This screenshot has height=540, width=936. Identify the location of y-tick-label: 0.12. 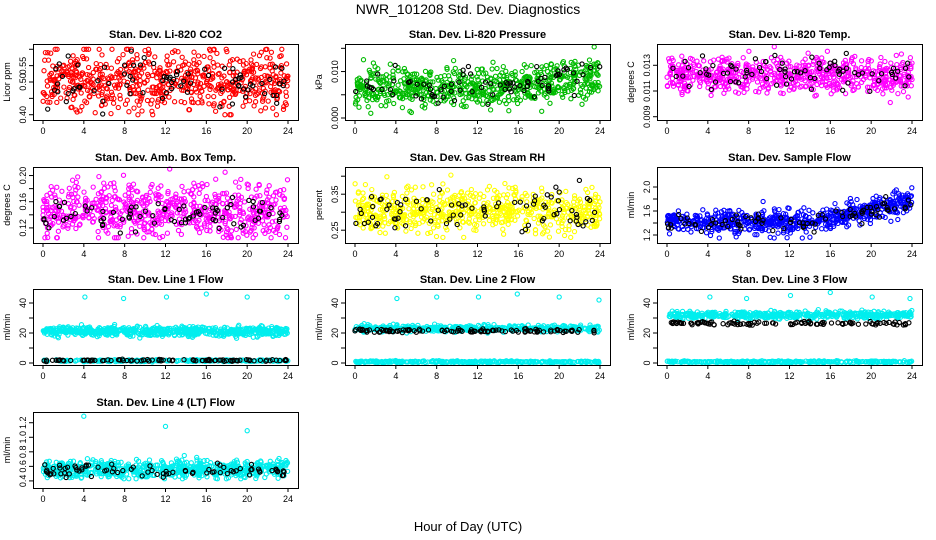
(23, 228).